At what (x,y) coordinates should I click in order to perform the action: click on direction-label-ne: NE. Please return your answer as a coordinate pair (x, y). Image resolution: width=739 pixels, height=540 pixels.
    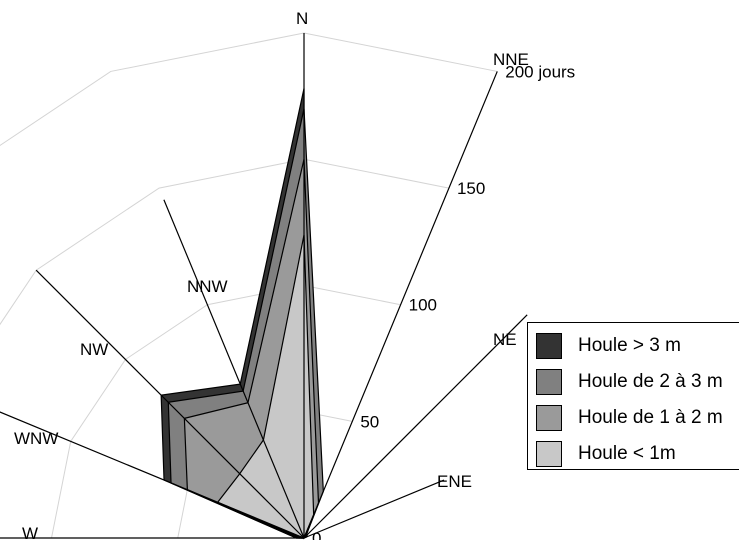
    Looking at the image, I should click on (505, 339).